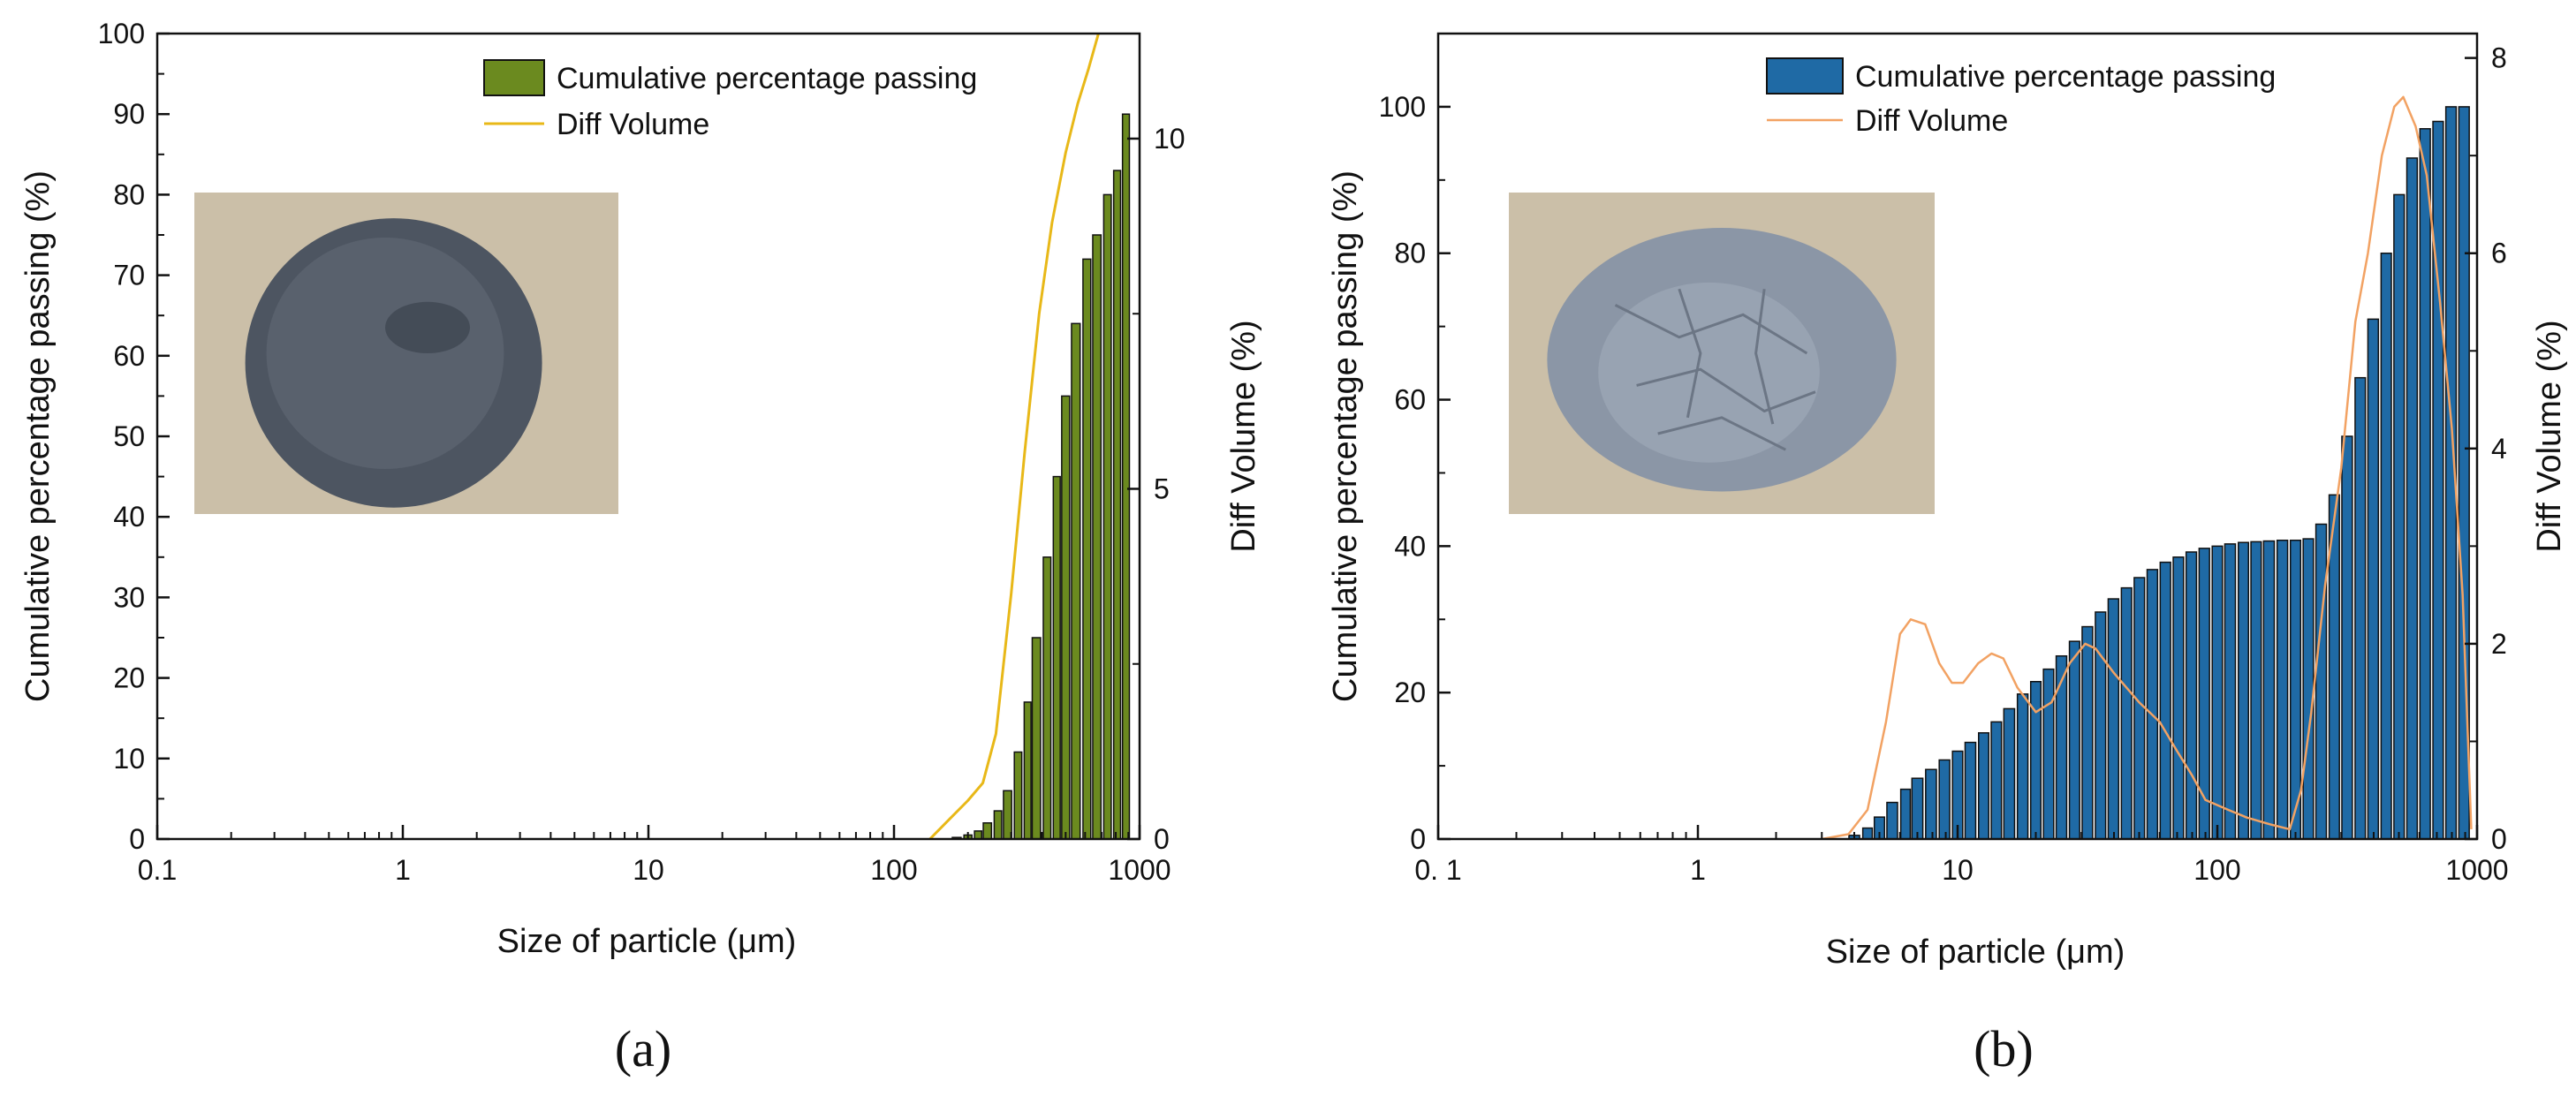  What do you see at coordinates (2499, 449) in the screenshot?
I see `y2-tick-label: 4` at bounding box center [2499, 449].